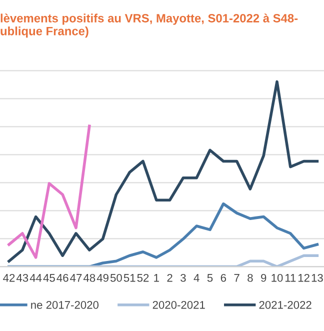 The width and height of the screenshot is (324, 331). What do you see at coordinates (76, 278) in the screenshot?
I see `x-tick-label: 47` at bounding box center [76, 278].